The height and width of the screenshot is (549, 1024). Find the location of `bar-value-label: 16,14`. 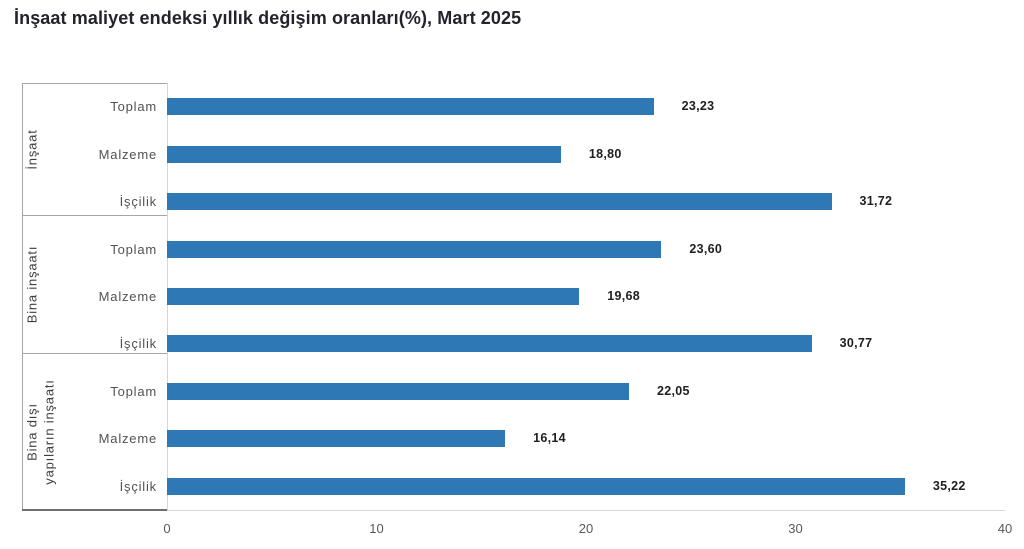

bar-value-label: 16,14 is located at coordinates (549, 438).